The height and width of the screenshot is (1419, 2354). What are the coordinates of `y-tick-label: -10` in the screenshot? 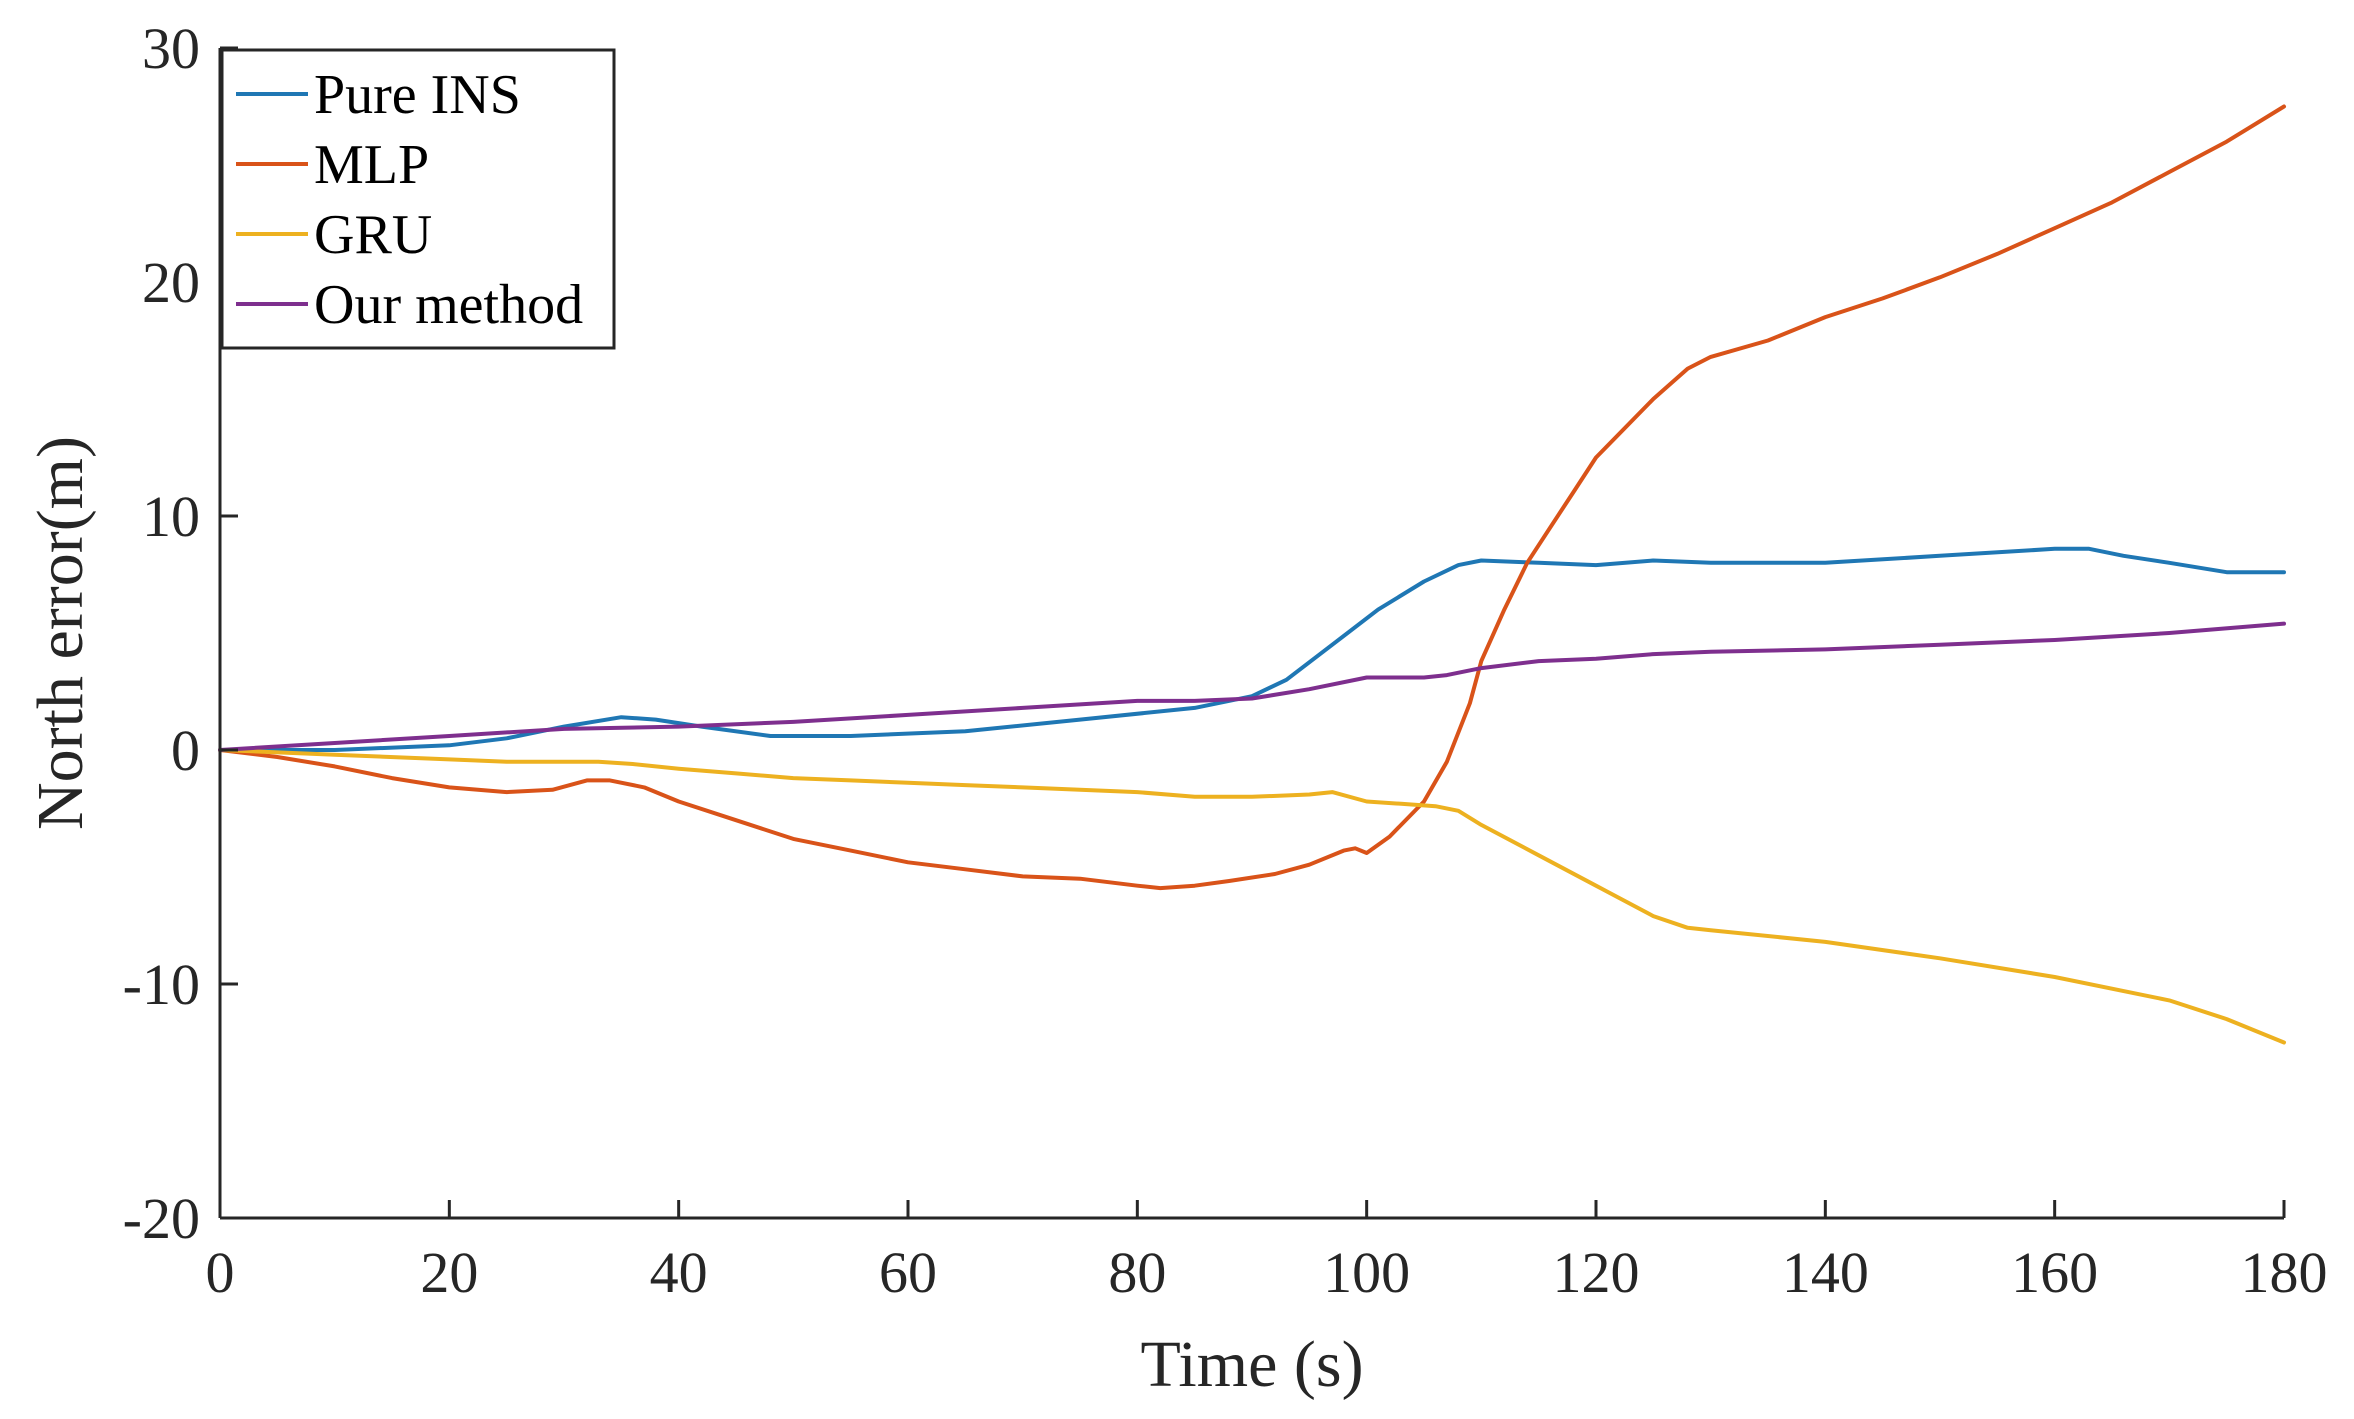 It's located at (161, 984).